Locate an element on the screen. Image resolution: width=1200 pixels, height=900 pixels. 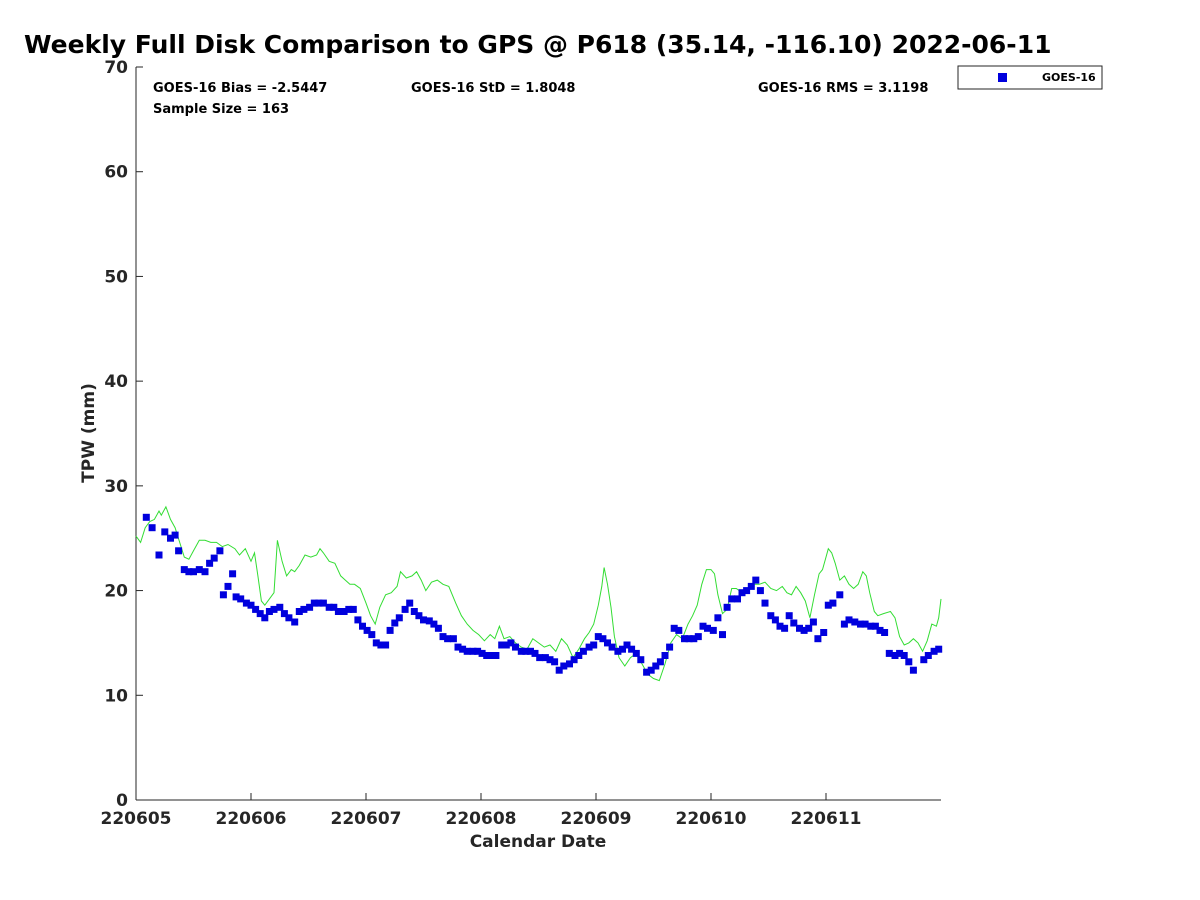
x-tick-label: 220610 is located at coordinates (711, 819).